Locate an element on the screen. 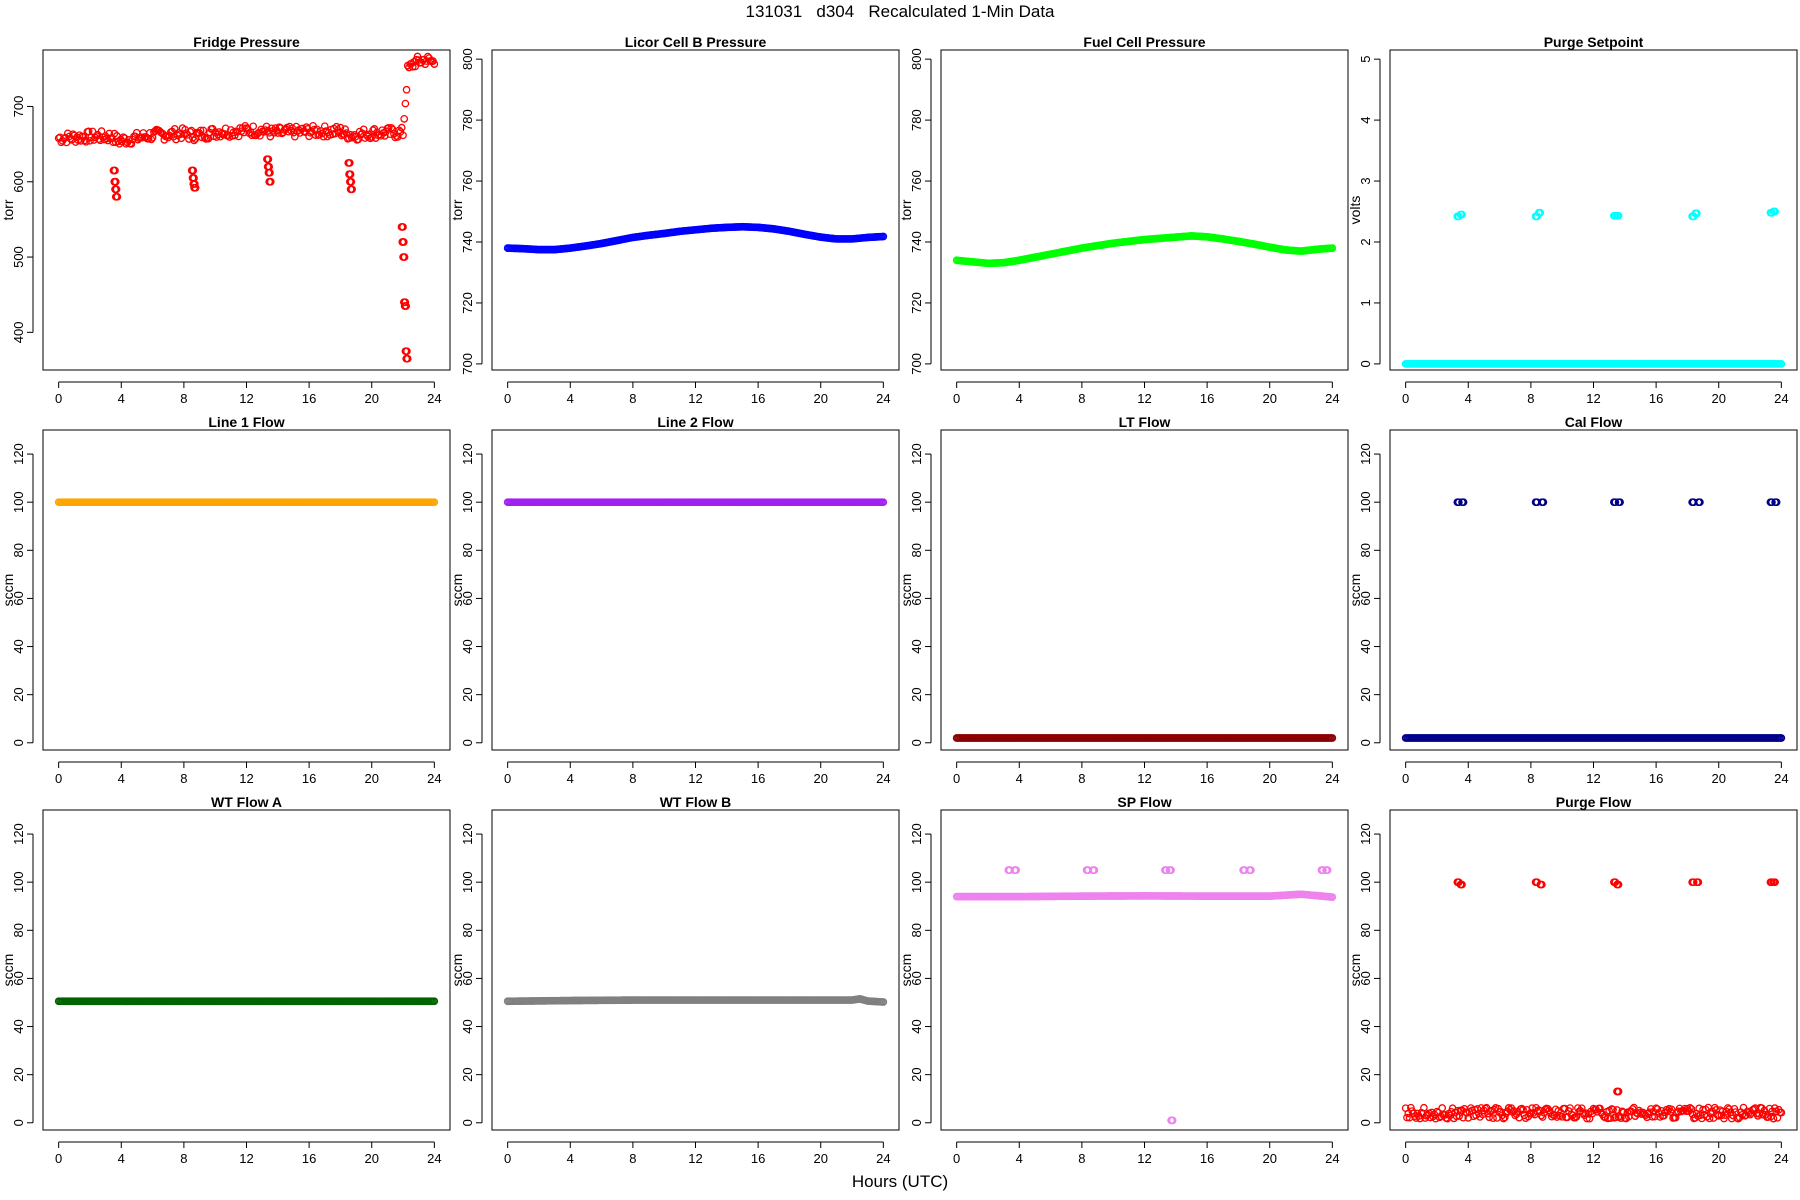 This screenshot has width=1800, height=1200. y-axis-label: volts is located at coordinates (1355, 210).